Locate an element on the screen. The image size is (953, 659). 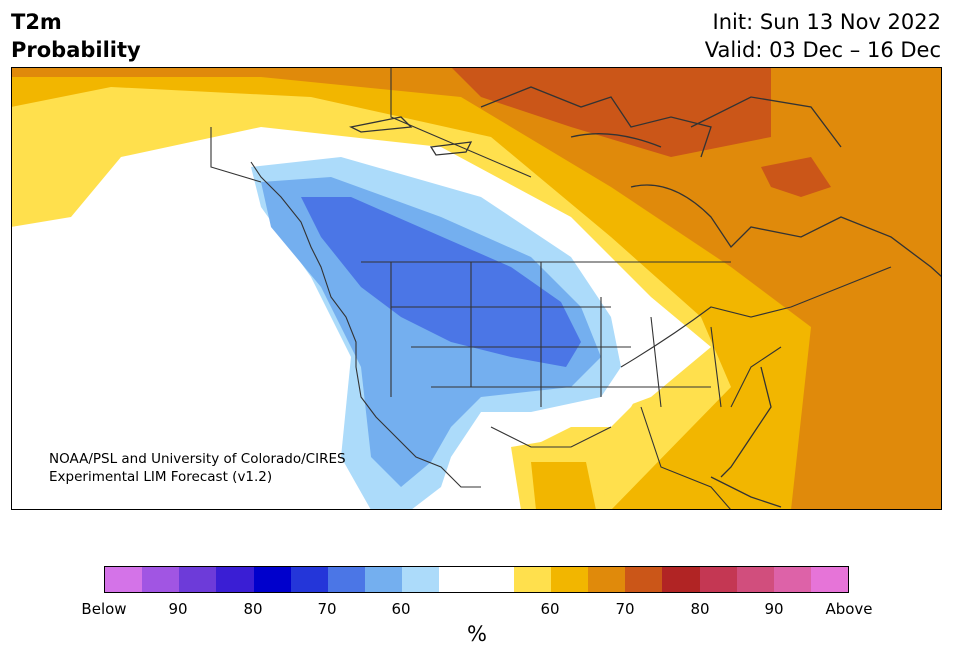
variable-title: T2m Probability is located at coordinates (76, 36).